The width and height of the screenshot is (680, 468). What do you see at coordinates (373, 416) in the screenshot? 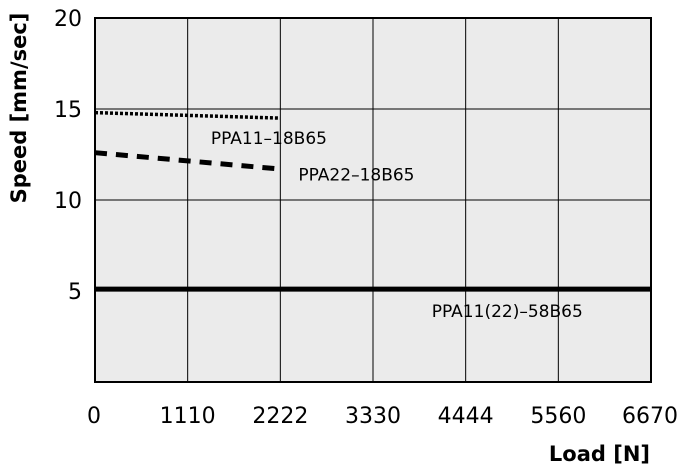
I see `x-tick-label: 3330` at bounding box center [373, 416].